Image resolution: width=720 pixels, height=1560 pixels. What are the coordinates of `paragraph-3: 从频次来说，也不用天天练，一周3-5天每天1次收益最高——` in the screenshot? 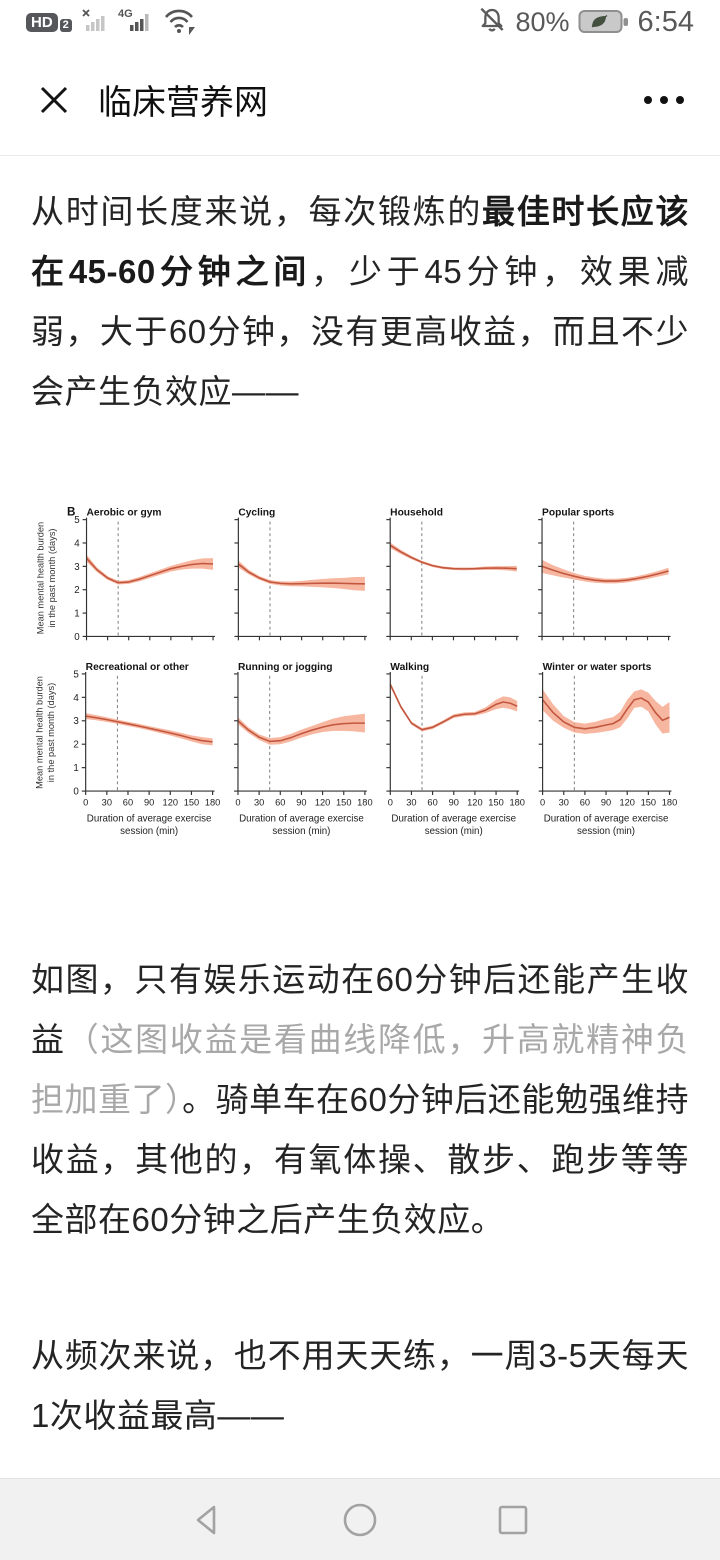 It's located at (360, 1385).